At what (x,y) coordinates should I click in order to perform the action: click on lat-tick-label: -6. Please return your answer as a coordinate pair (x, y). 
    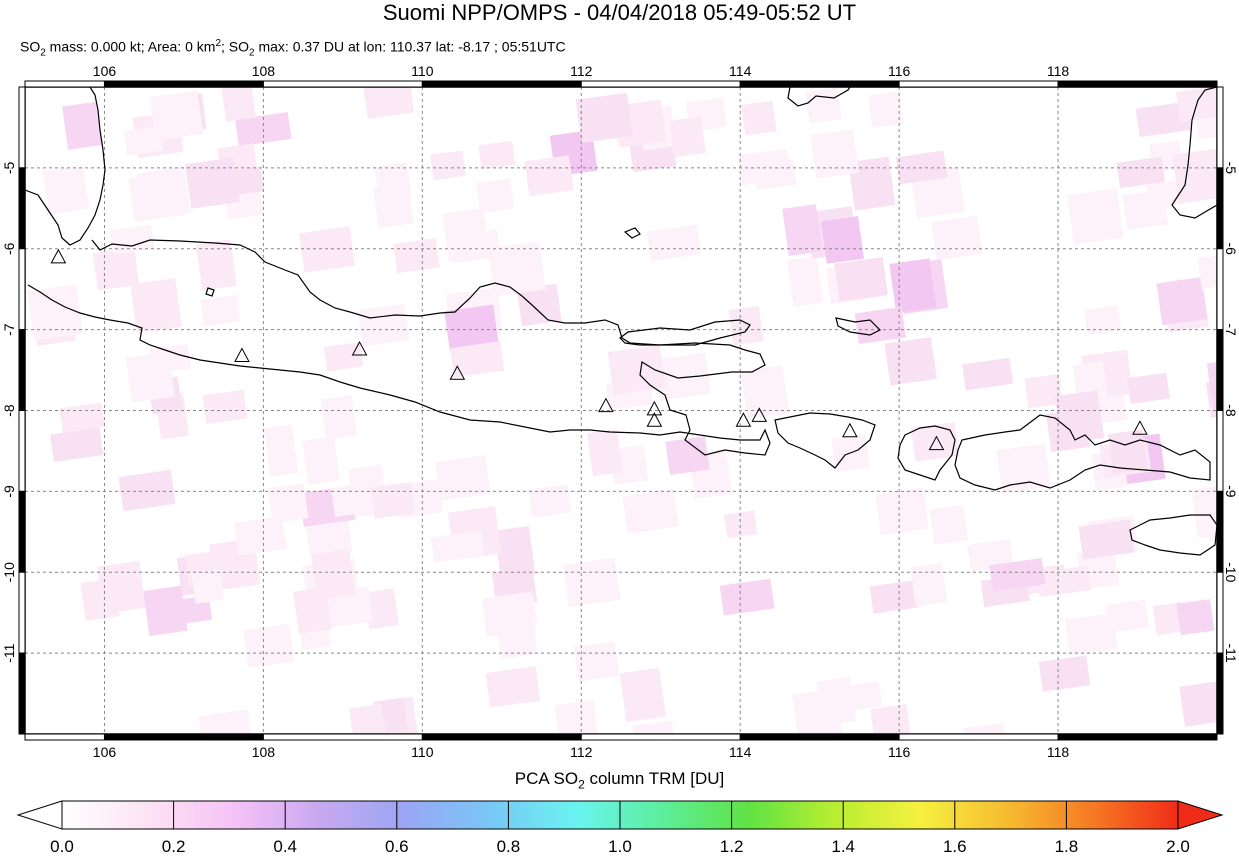
    Looking at the image, I should click on (1231, 249).